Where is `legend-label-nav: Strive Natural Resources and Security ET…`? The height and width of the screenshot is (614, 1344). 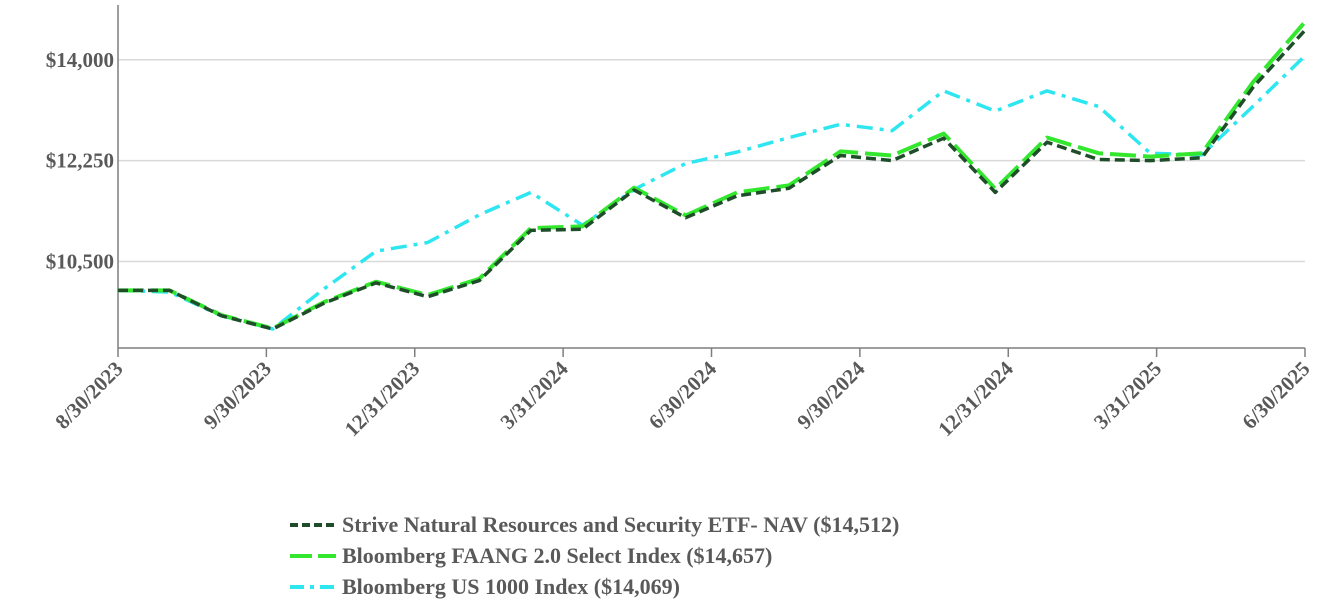
legend-label-nav: Strive Natural Resources and Security ET… is located at coordinates (621, 524).